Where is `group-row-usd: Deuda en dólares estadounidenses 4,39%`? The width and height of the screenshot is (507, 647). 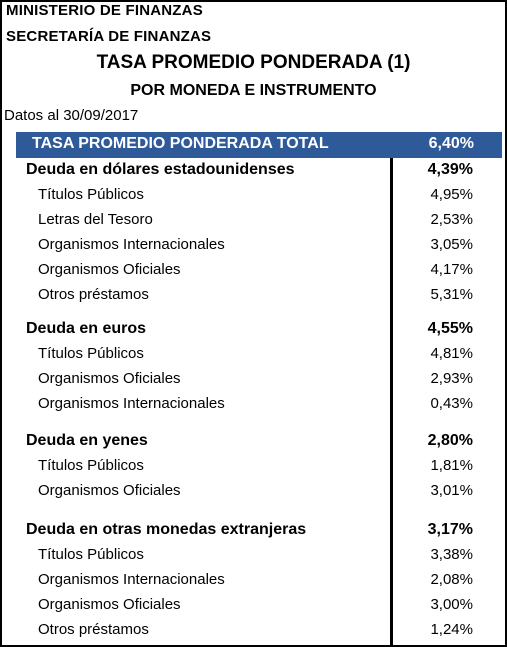
group-row-usd: Deuda en dólares estadounidenses 4,39% is located at coordinates (253, 170).